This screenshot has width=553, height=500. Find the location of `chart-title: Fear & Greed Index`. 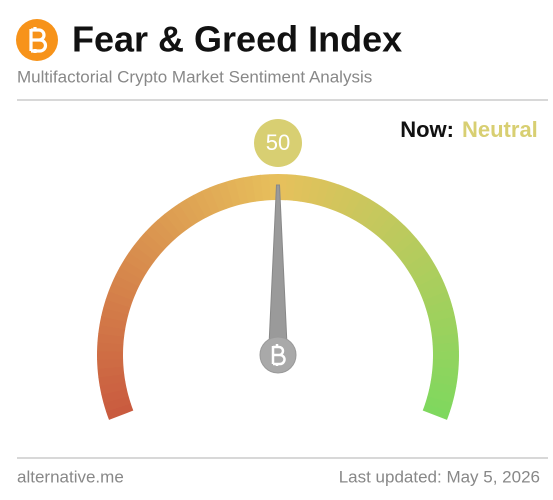

chart-title: Fear & Greed Index is located at coordinates (237, 39).